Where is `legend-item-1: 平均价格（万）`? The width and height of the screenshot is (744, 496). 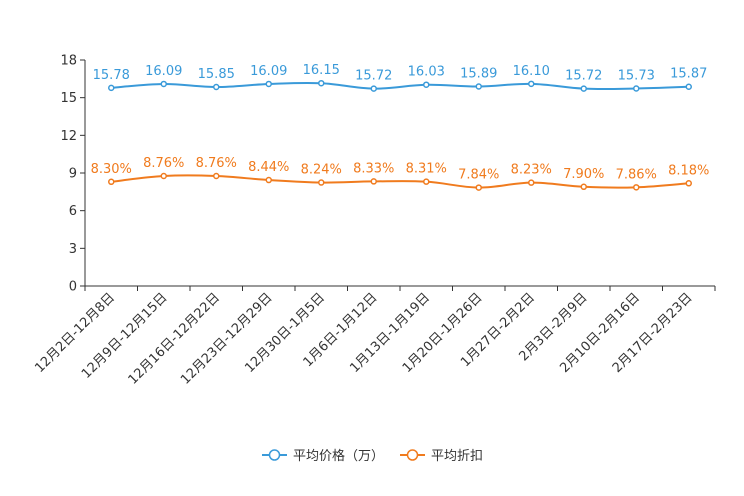 legend-item-1: 平均价格（万） is located at coordinates (323, 456).